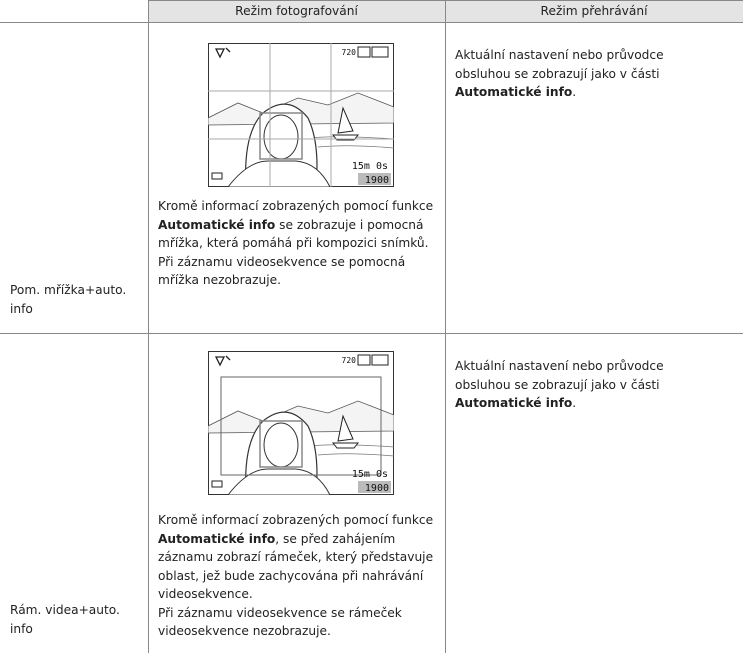 Image resolution: width=743 pixels, height=653 pixels. Describe the element at coordinates (68, 299) in the screenshot. I see `row-label: Pom. mřížka+auto. info` at that location.